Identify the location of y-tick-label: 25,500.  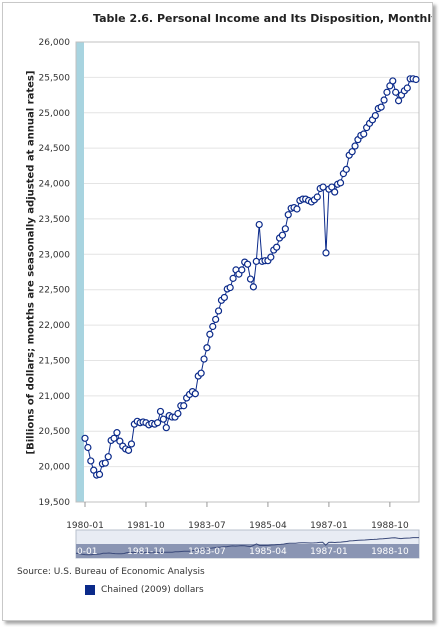
(55, 78).